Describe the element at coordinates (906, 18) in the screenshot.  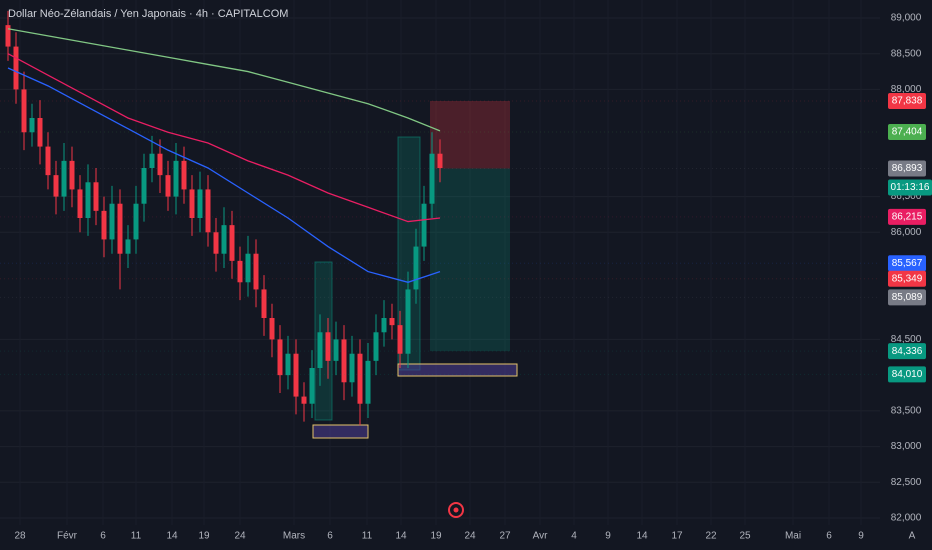
I see `y-tick-label: 89,000` at that location.